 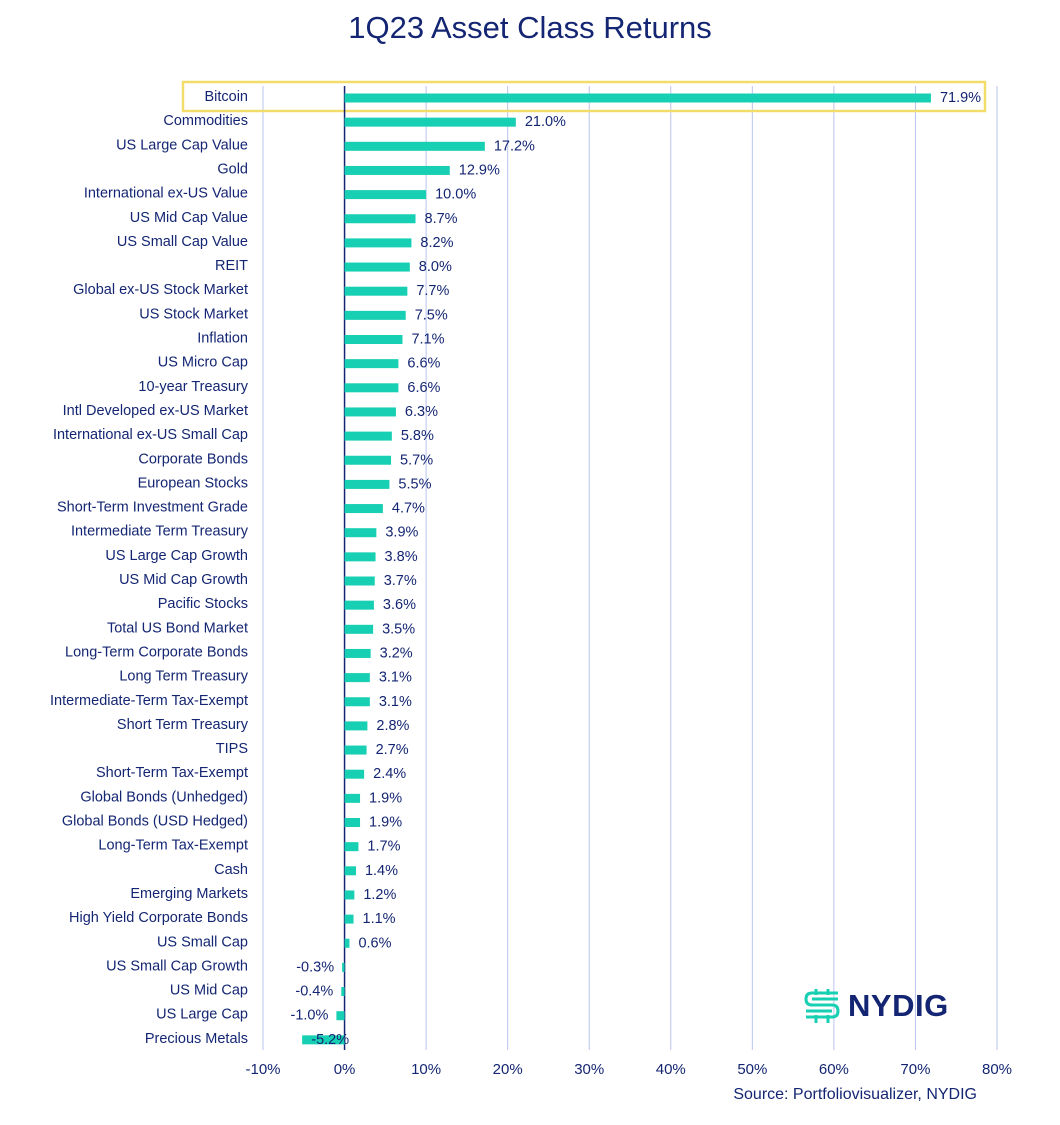 What do you see at coordinates (231, 870) in the screenshot?
I see `category-label: Cash` at bounding box center [231, 870].